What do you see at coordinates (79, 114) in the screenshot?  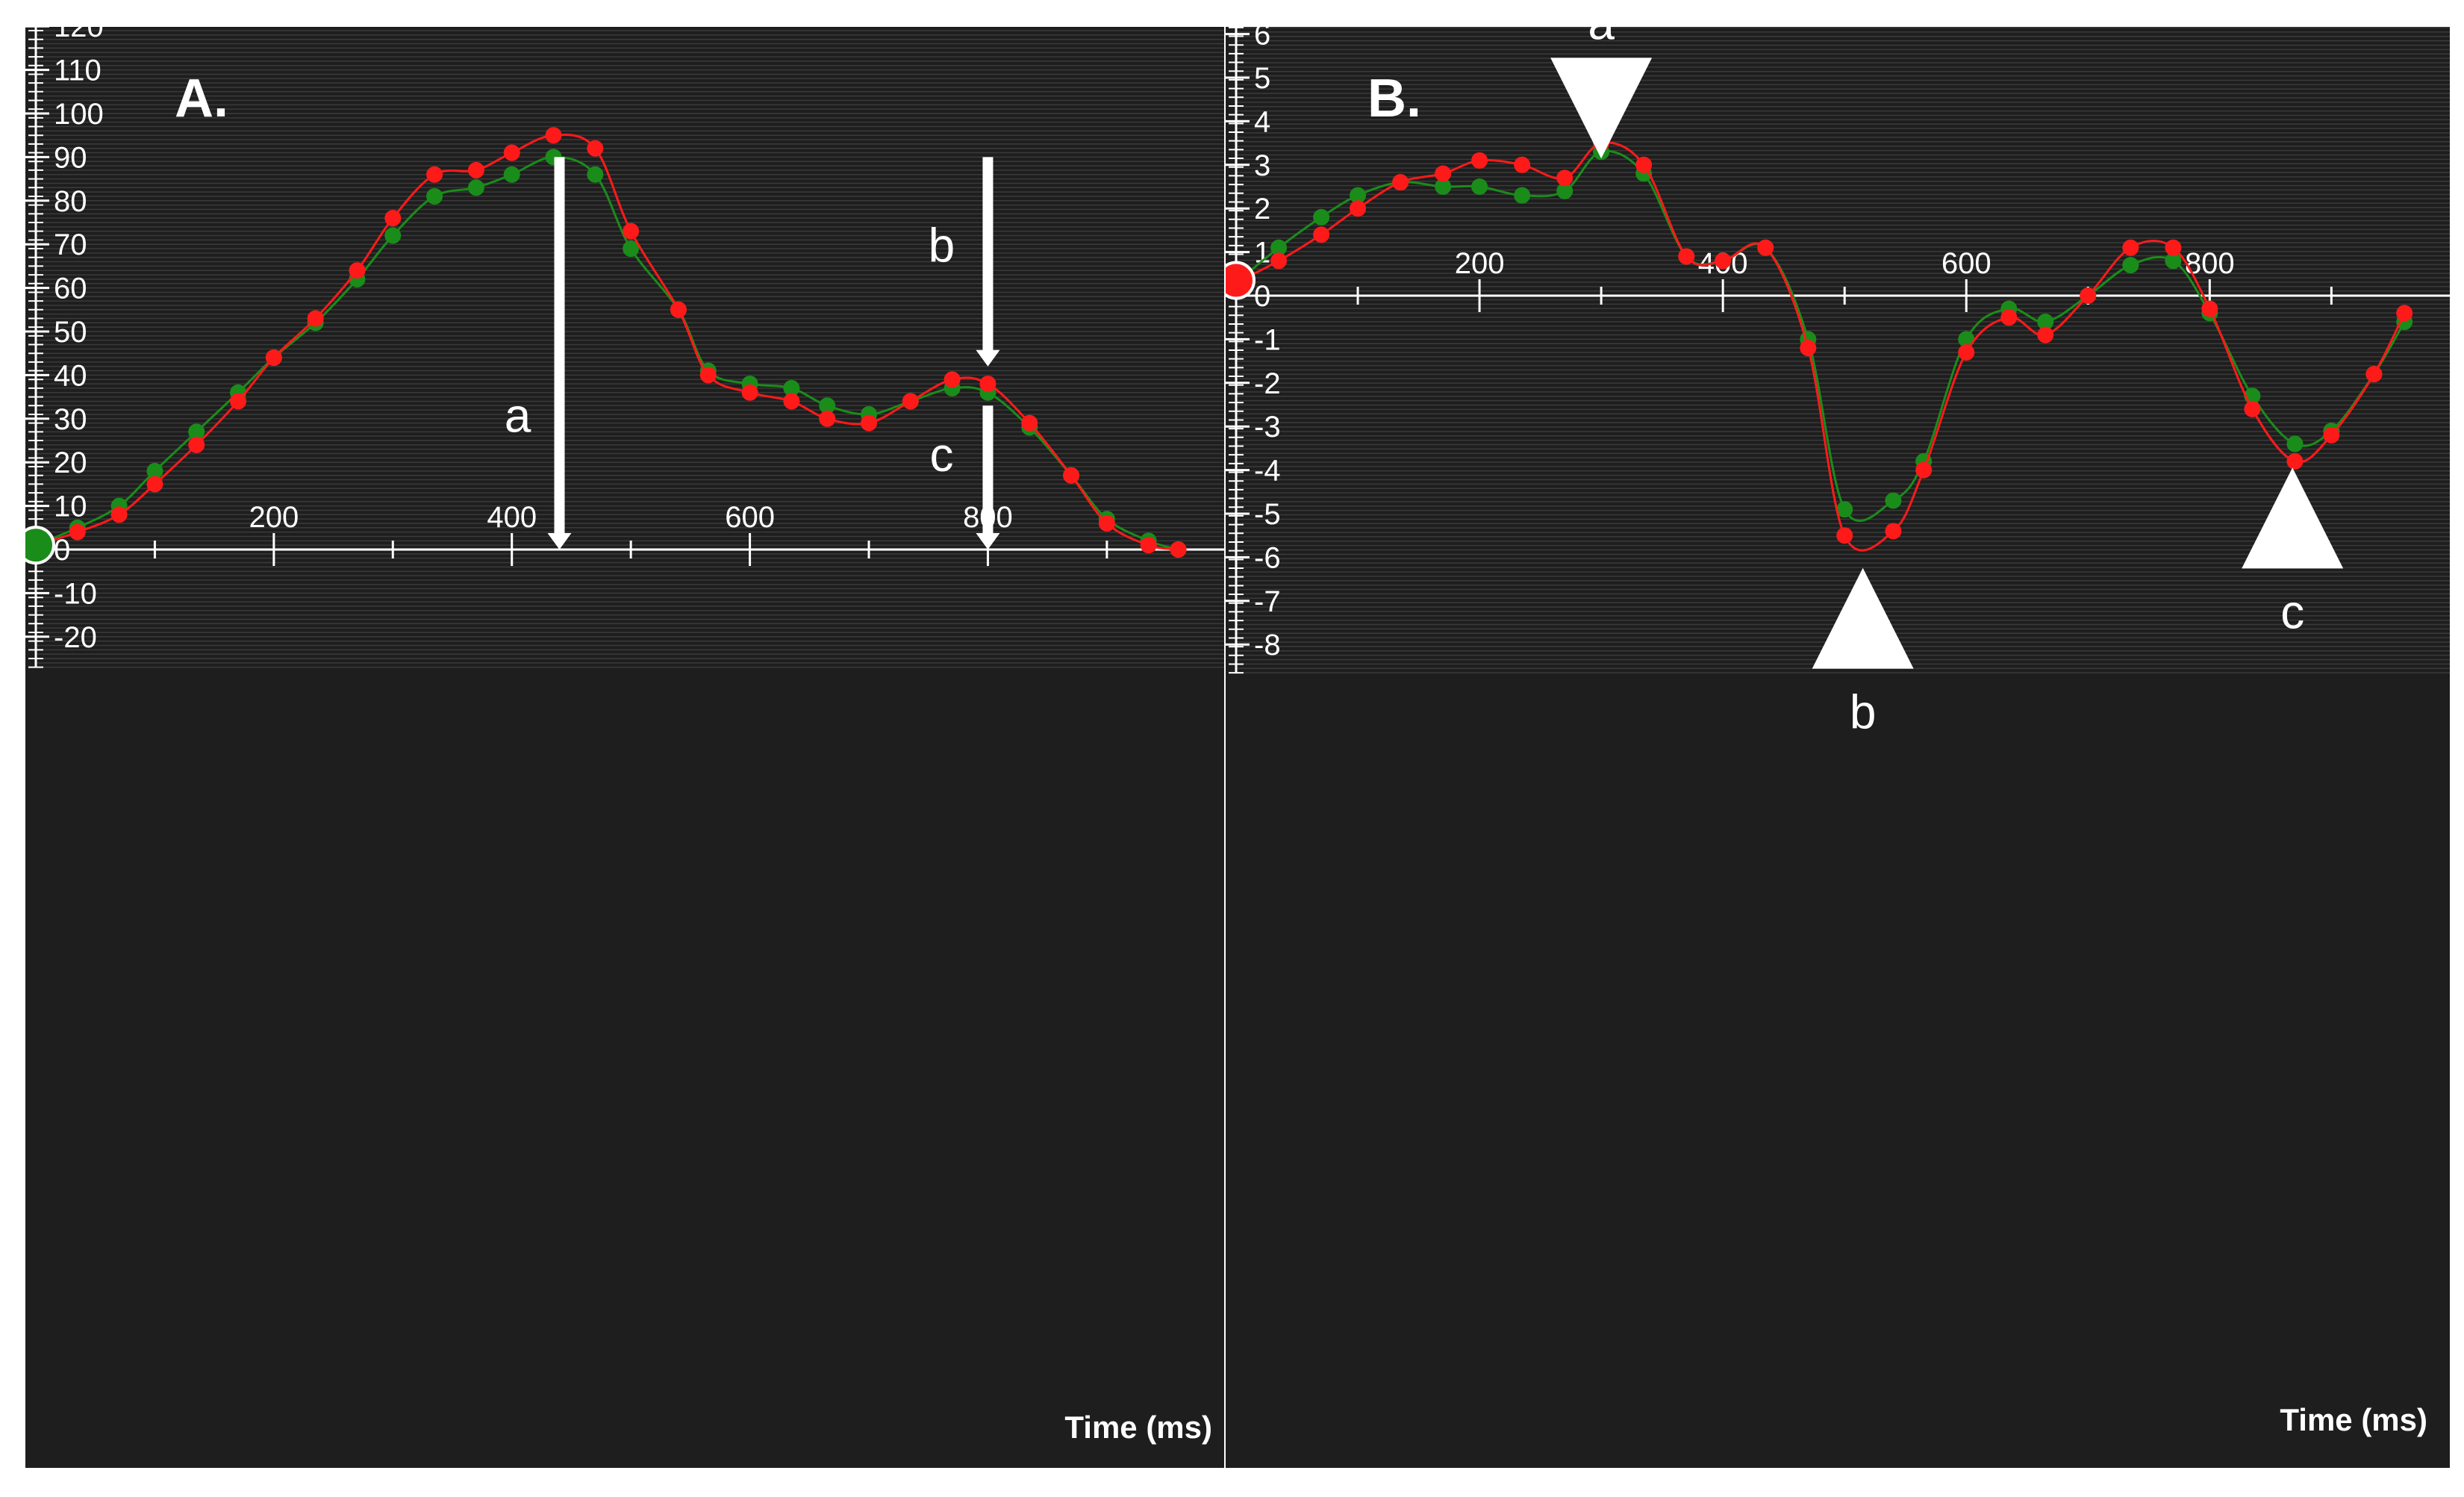 I see `y-tick-label: 100` at bounding box center [79, 114].